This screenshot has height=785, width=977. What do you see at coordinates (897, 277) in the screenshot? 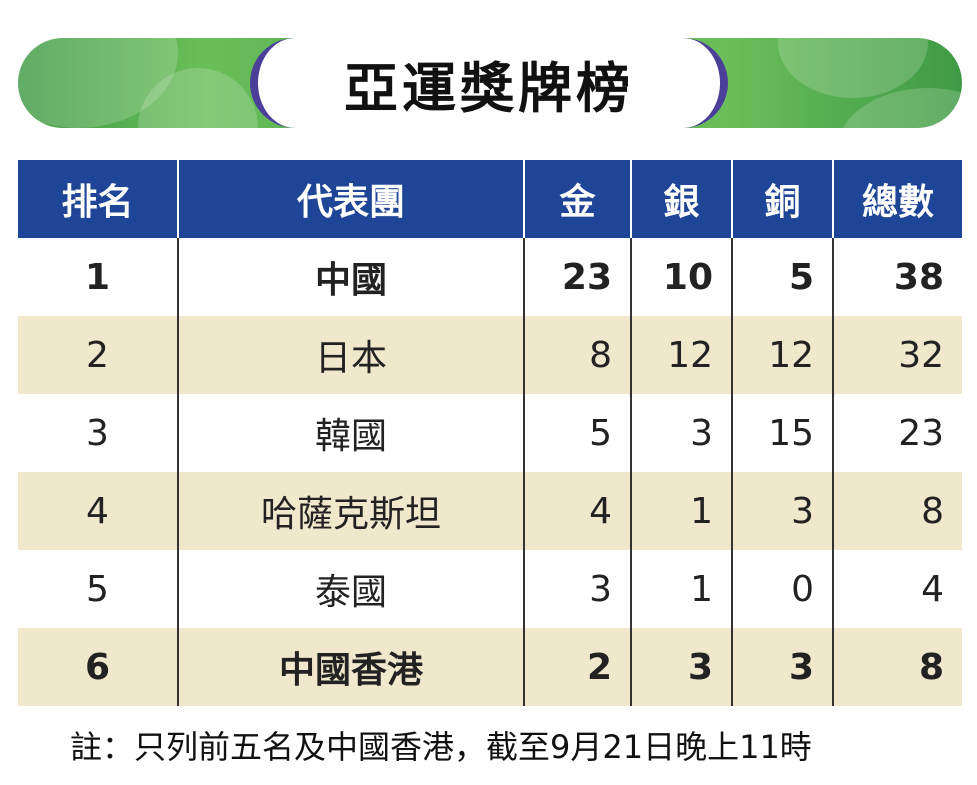
I see `table-cell: 38` at bounding box center [897, 277].